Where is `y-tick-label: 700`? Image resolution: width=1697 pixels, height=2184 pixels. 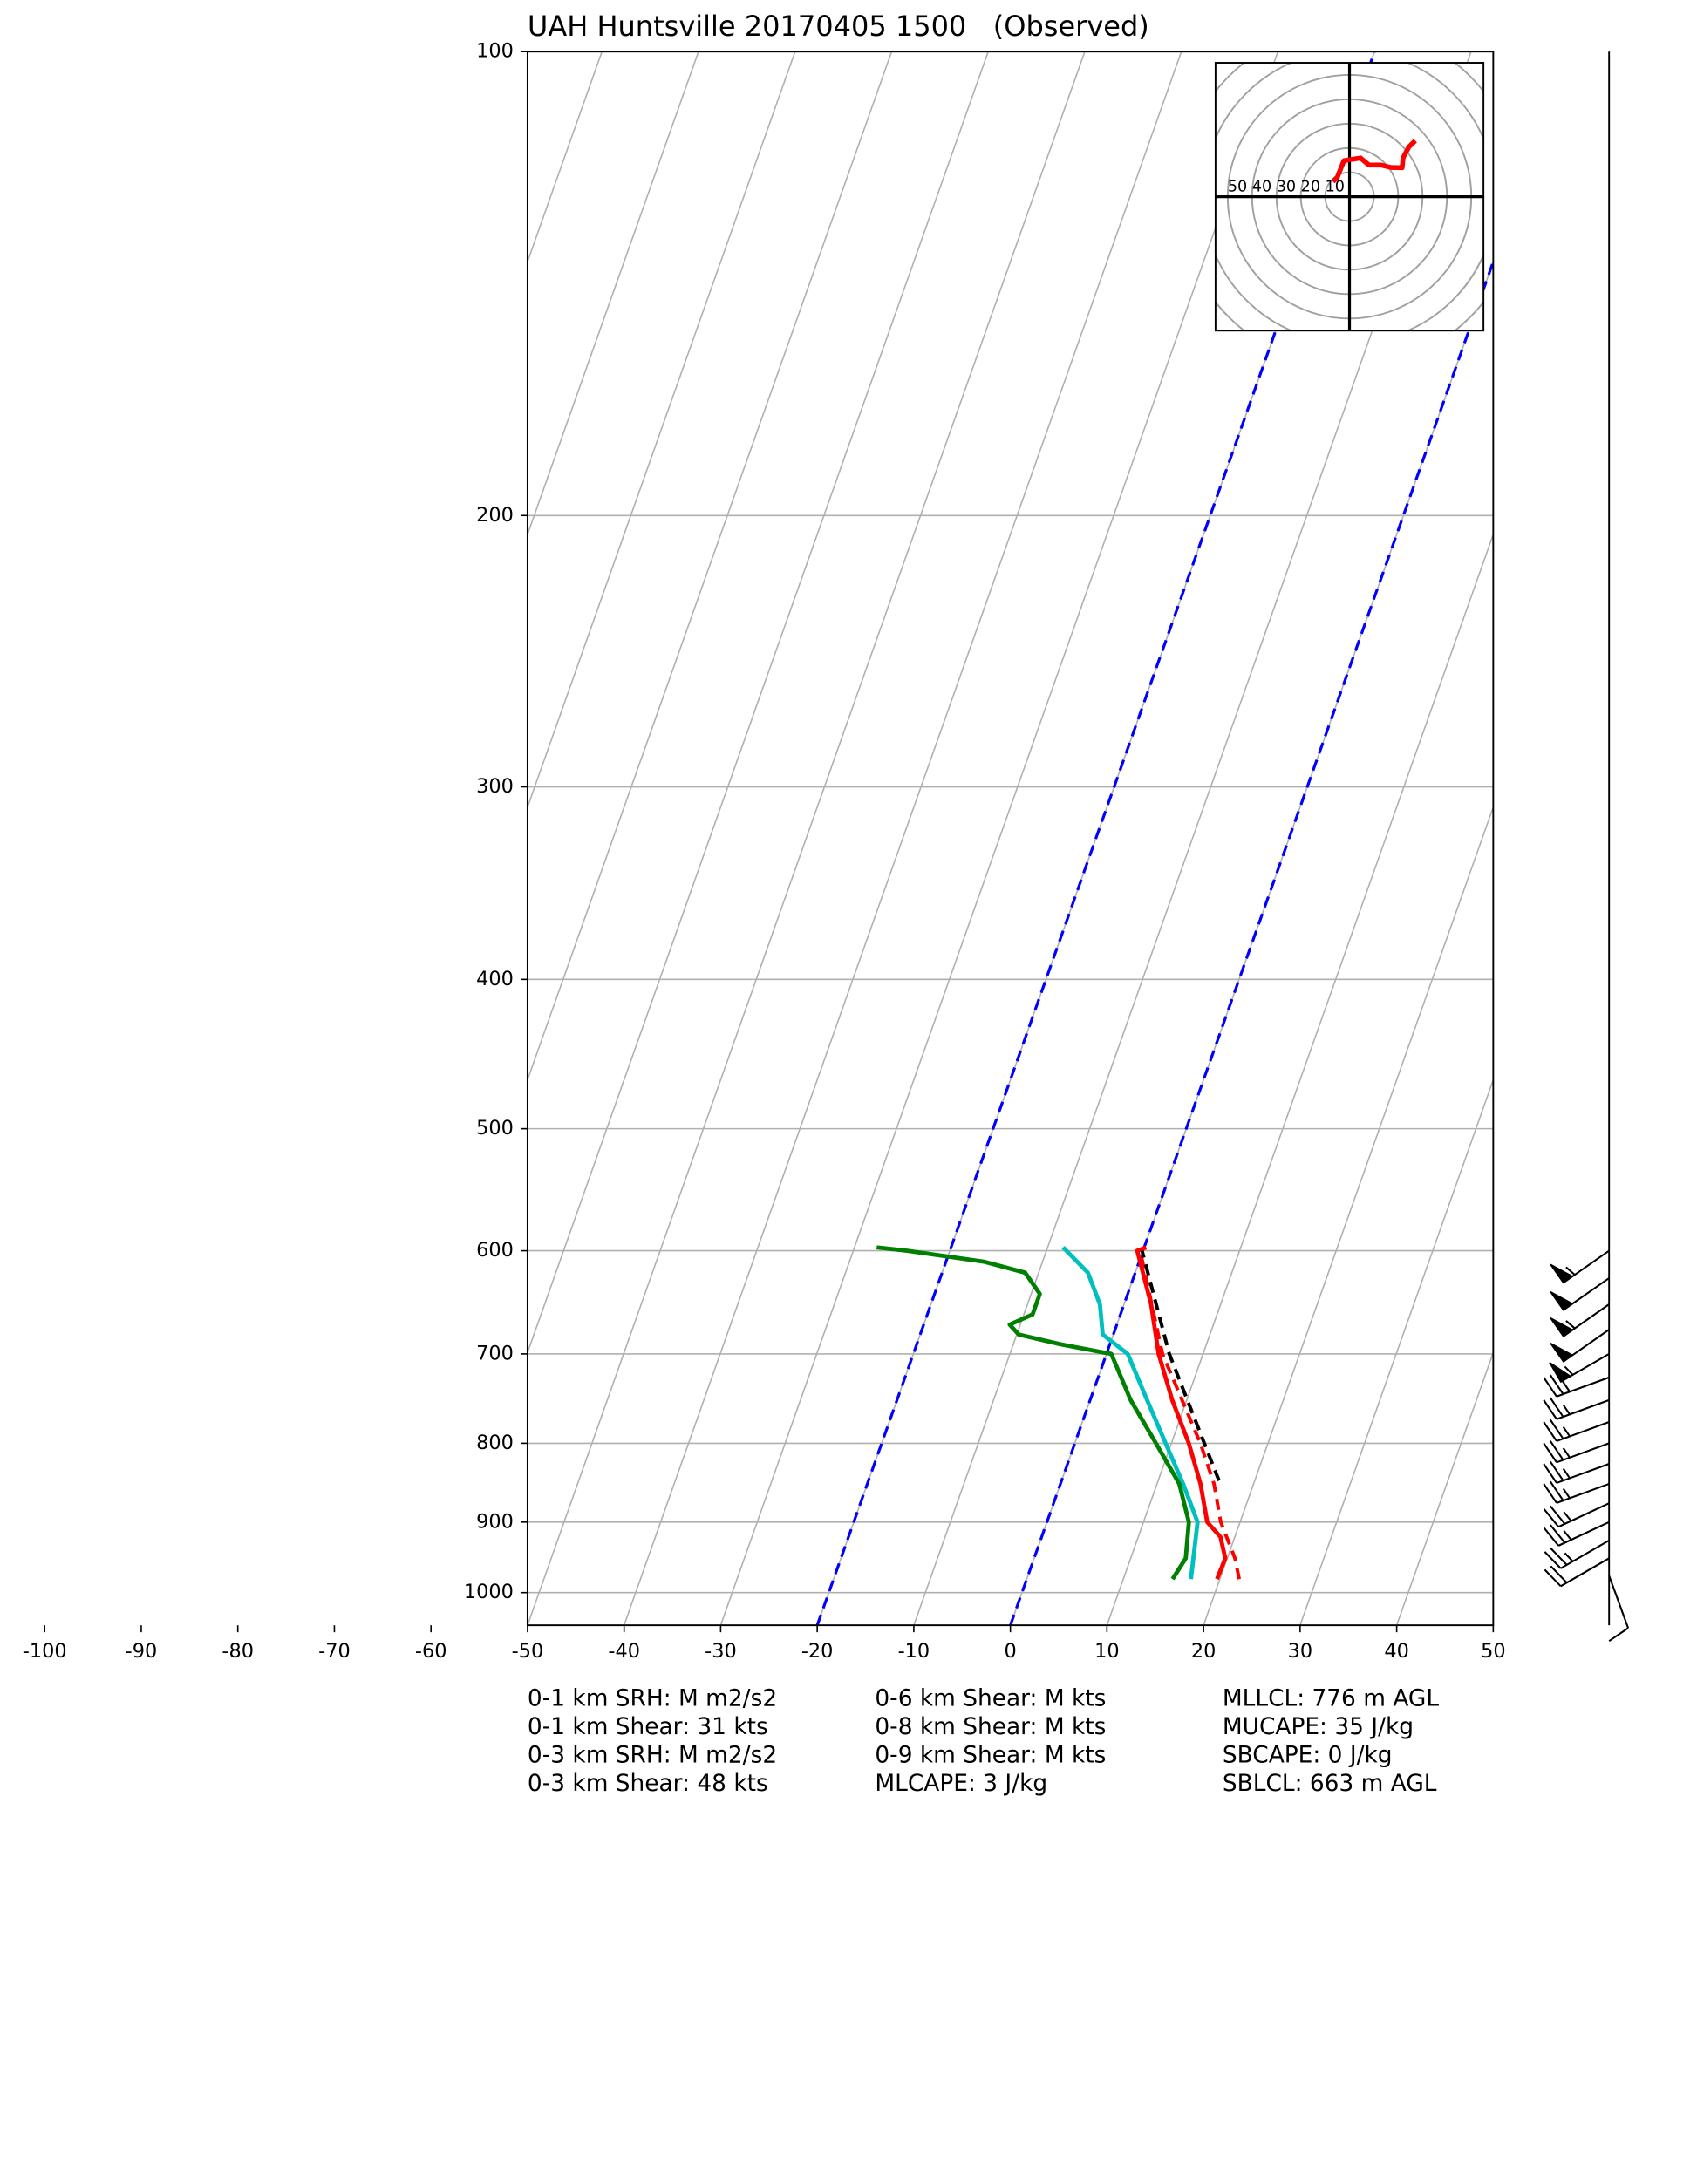
y-tick-label: 700 is located at coordinates (495, 1353).